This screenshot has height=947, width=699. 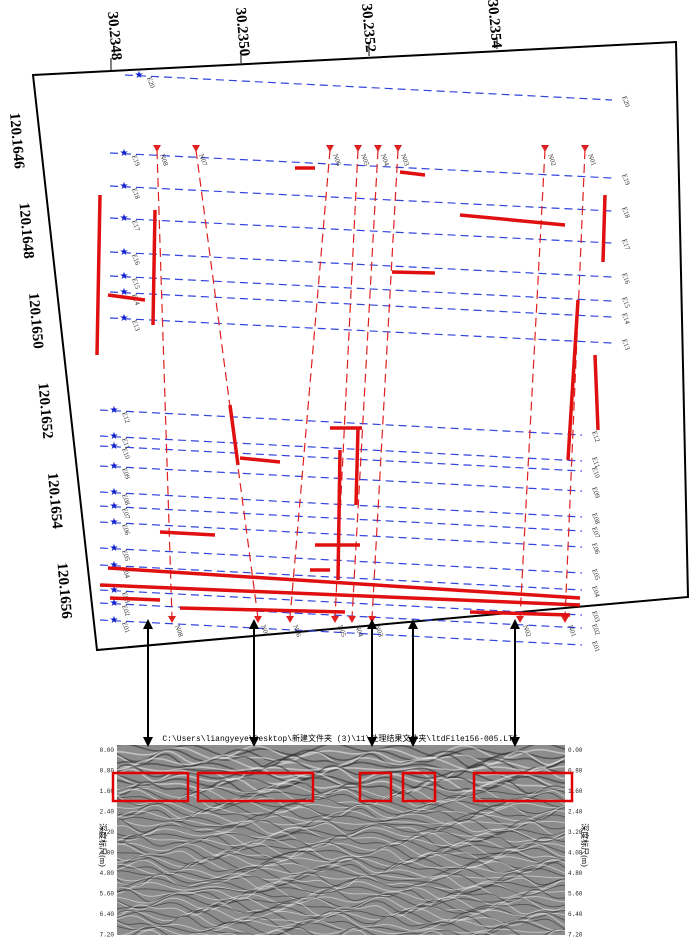 What do you see at coordinates (126, 500) in the screenshot?
I see `line-label: E08` at bounding box center [126, 500].